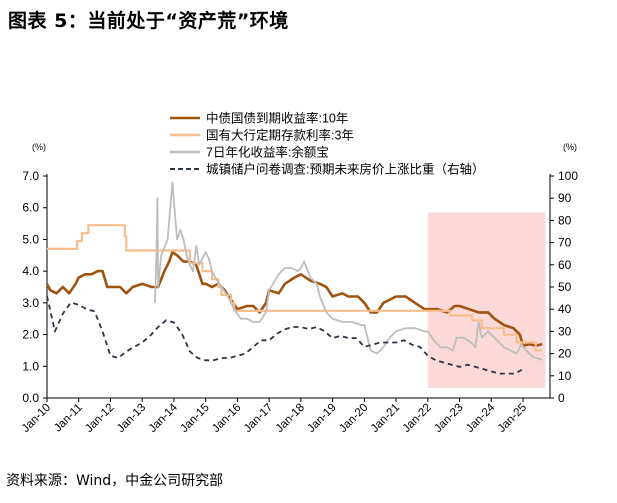 The width and height of the screenshot is (617, 503). Describe the element at coordinates (561, 398) in the screenshot. I see `right-tick-label: 0` at that location.